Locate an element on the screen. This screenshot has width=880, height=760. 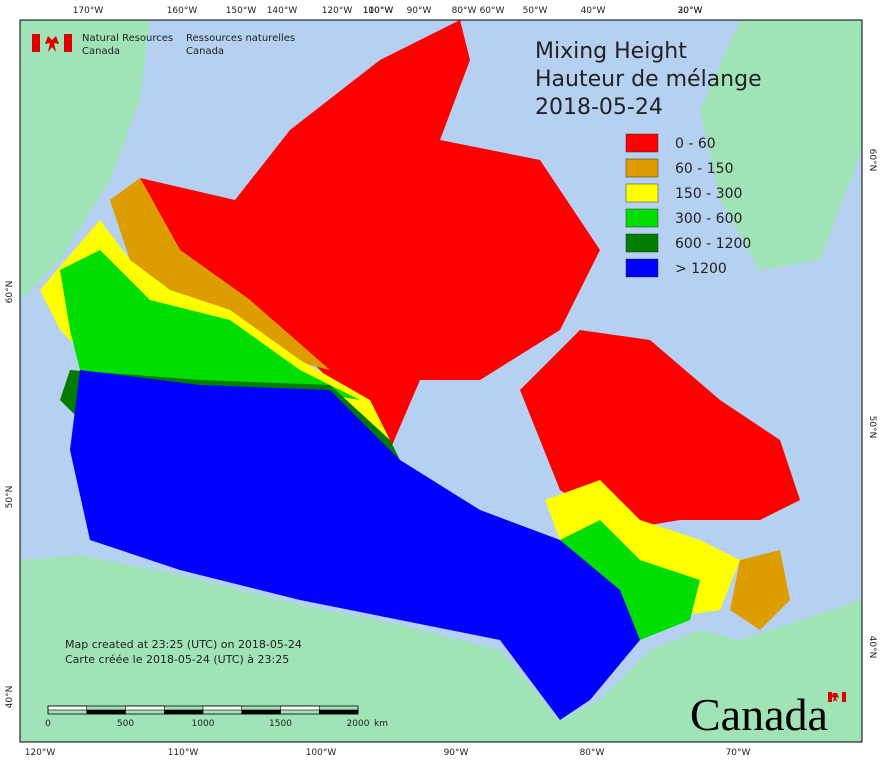
note: Carte créée le 2018-05-24 (UTC) à 23:25 is located at coordinates (177, 659).